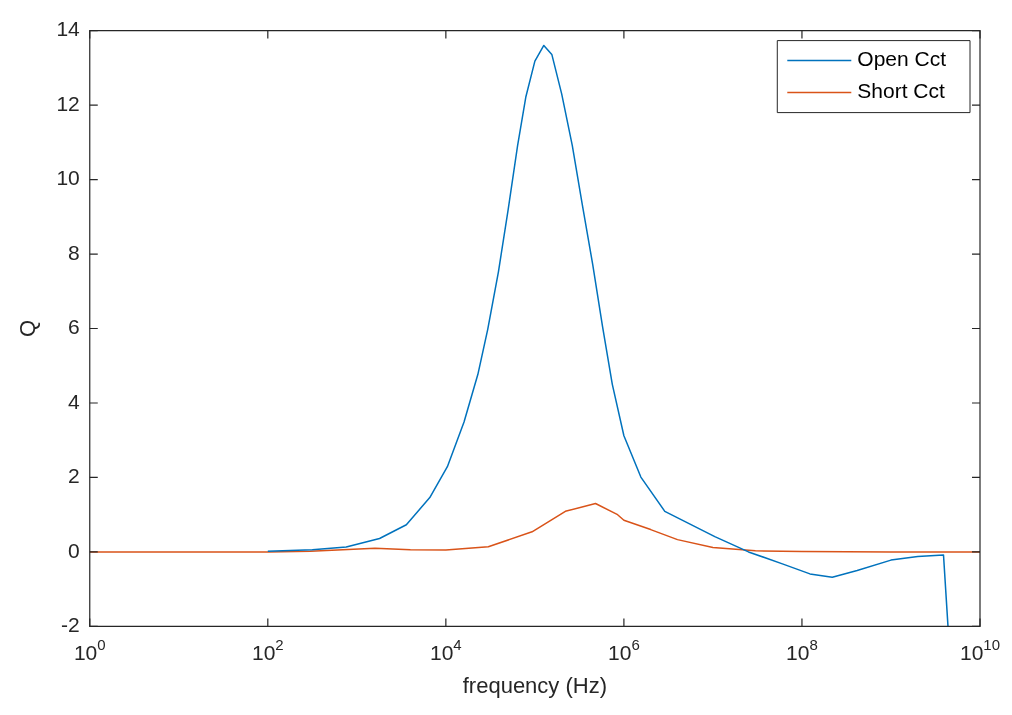  What do you see at coordinates (28, 328) in the screenshot?
I see `y-axis-title: Q` at bounding box center [28, 328].